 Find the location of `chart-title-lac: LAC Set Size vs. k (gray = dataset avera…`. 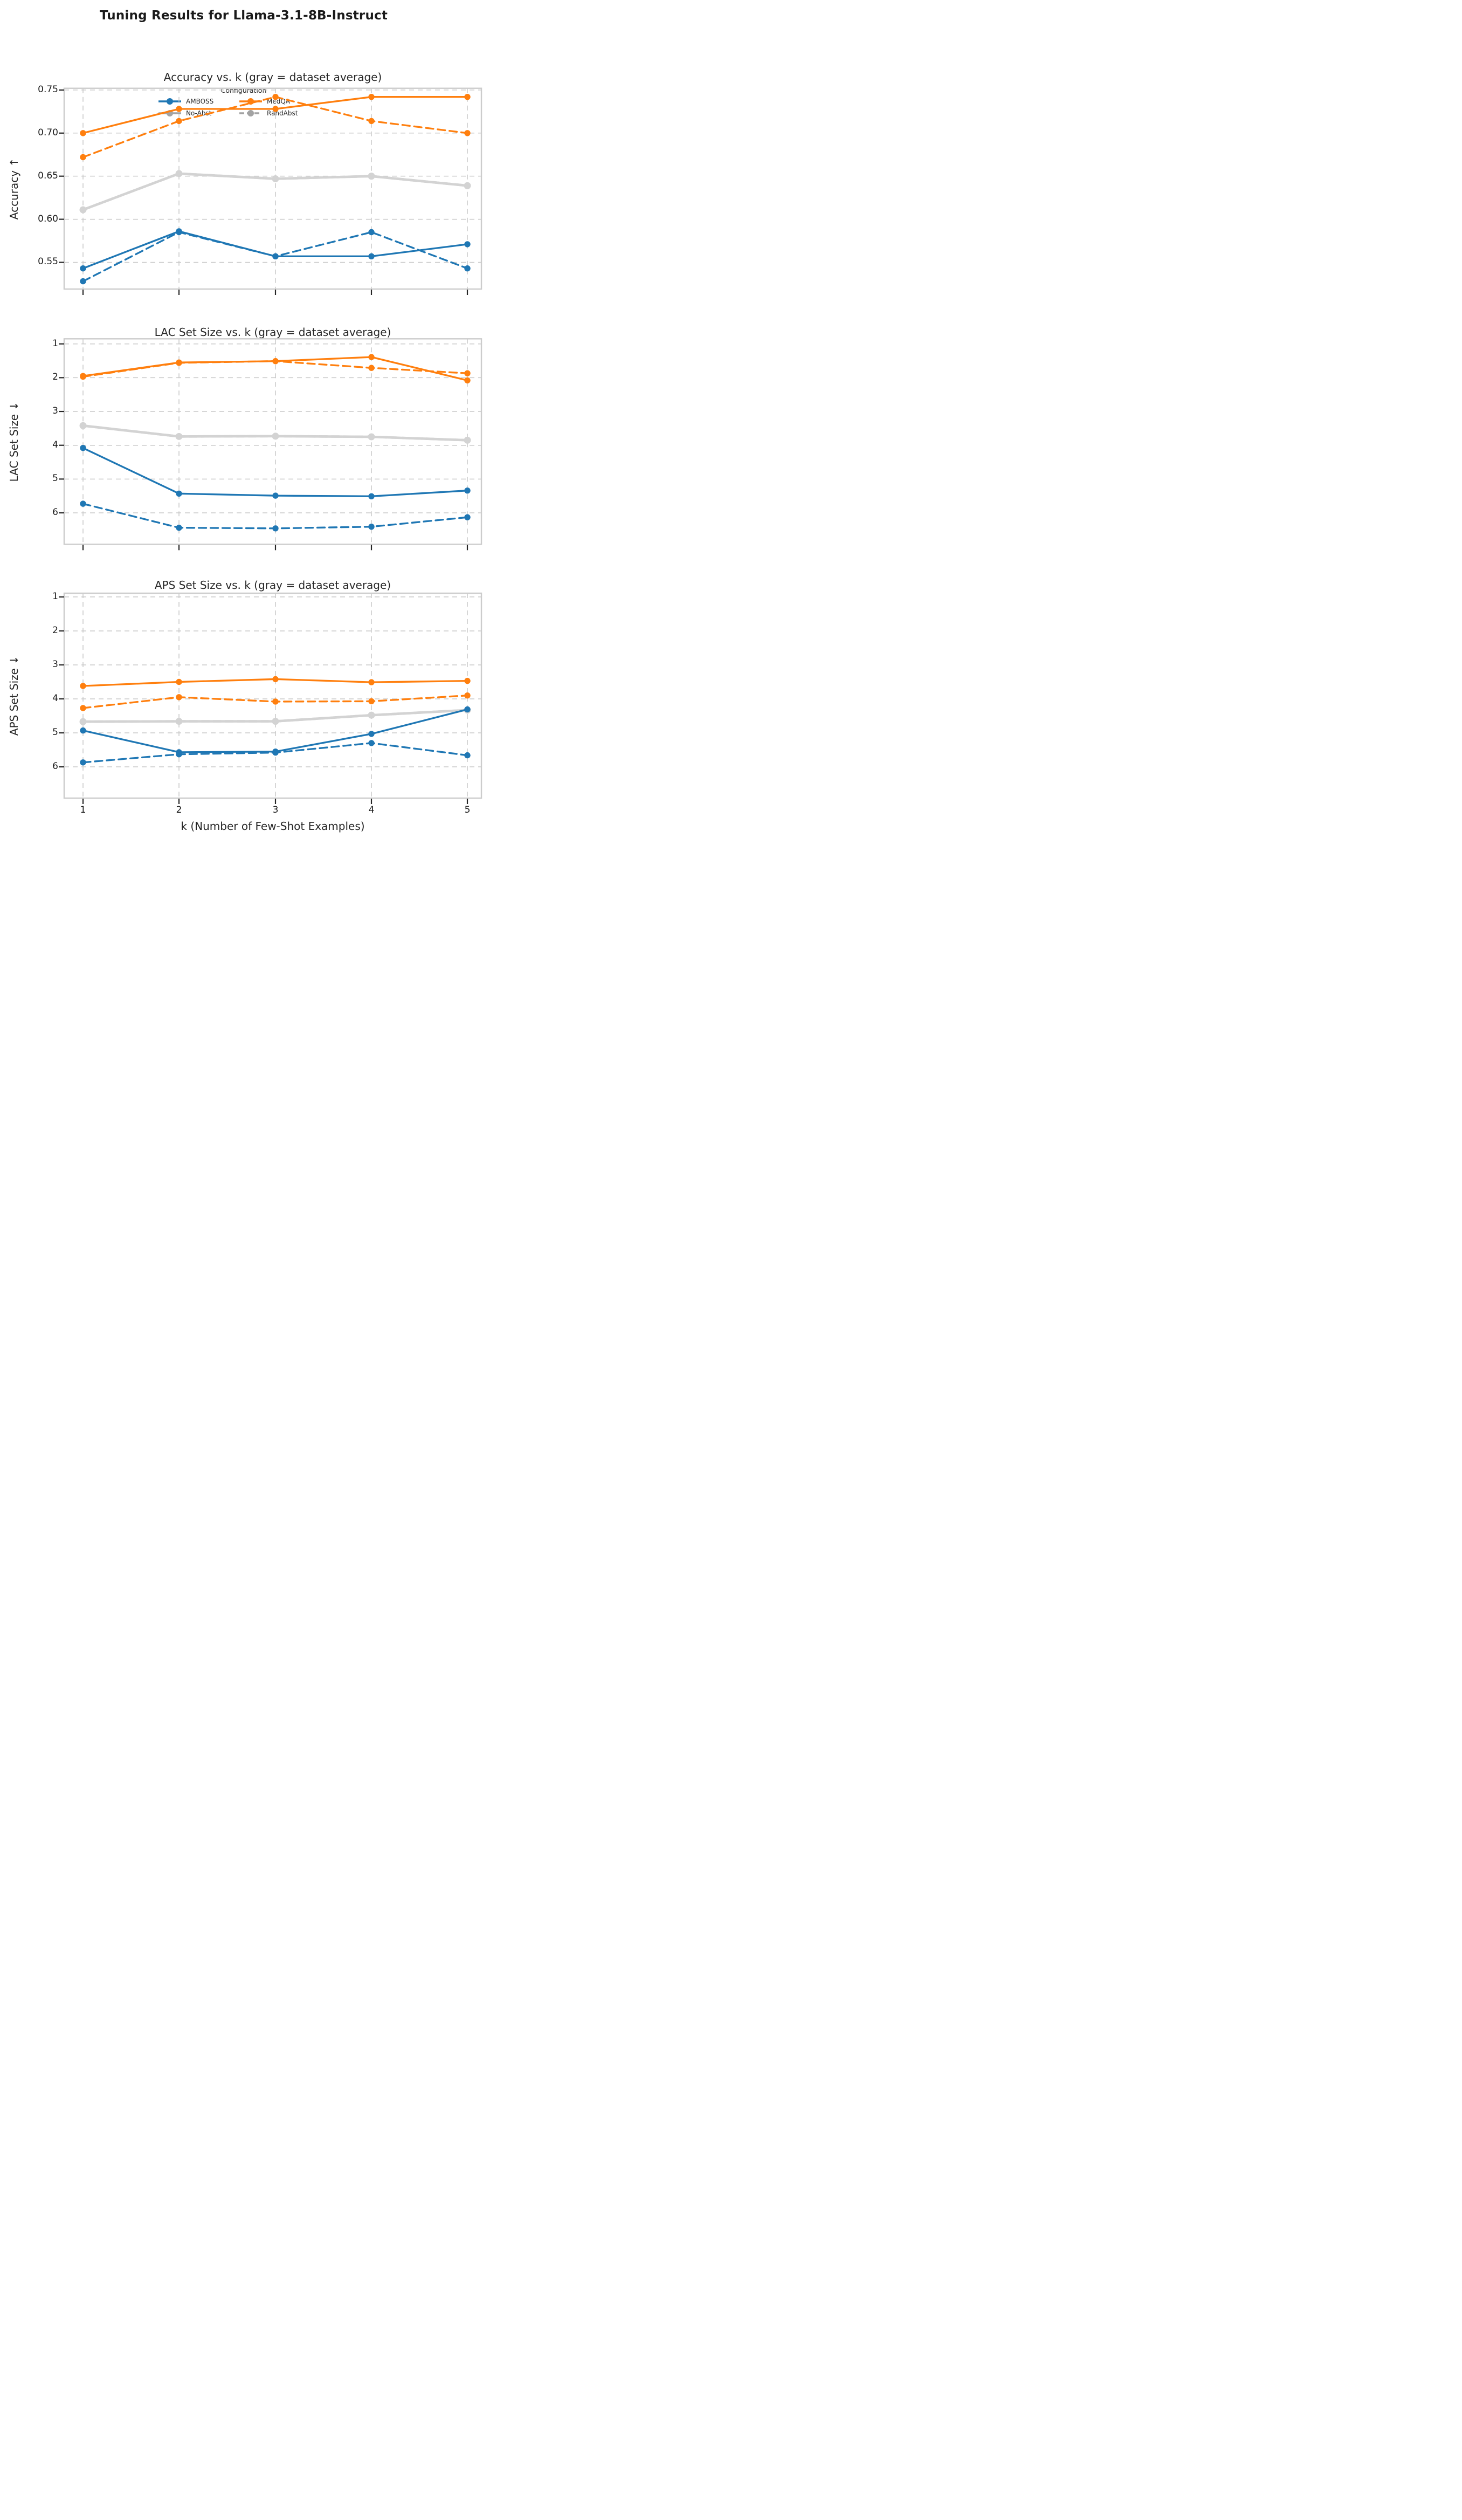

chart-title-lac: LAC Set Size vs. k (gray = dataset avera… is located at coordinates (272, 332).